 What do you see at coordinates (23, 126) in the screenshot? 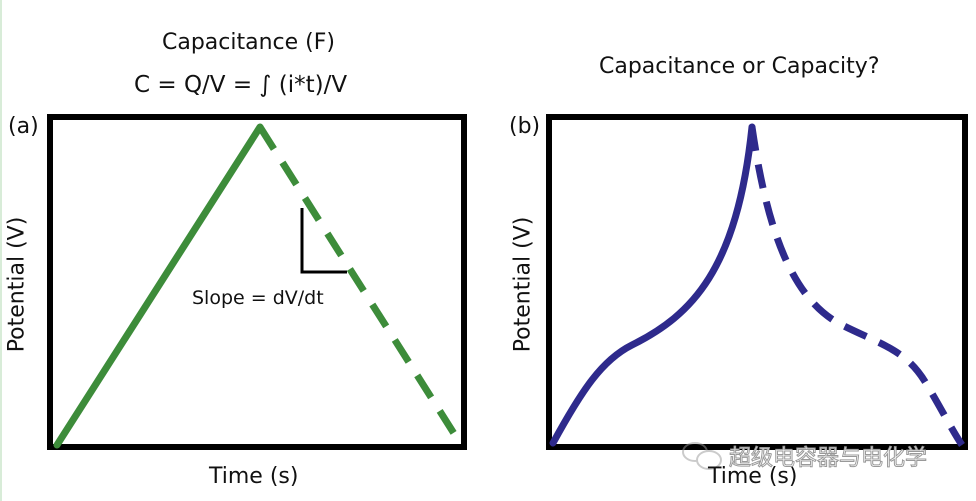
I see `panel-a-label: (a)` at bounding box center [23, 126].